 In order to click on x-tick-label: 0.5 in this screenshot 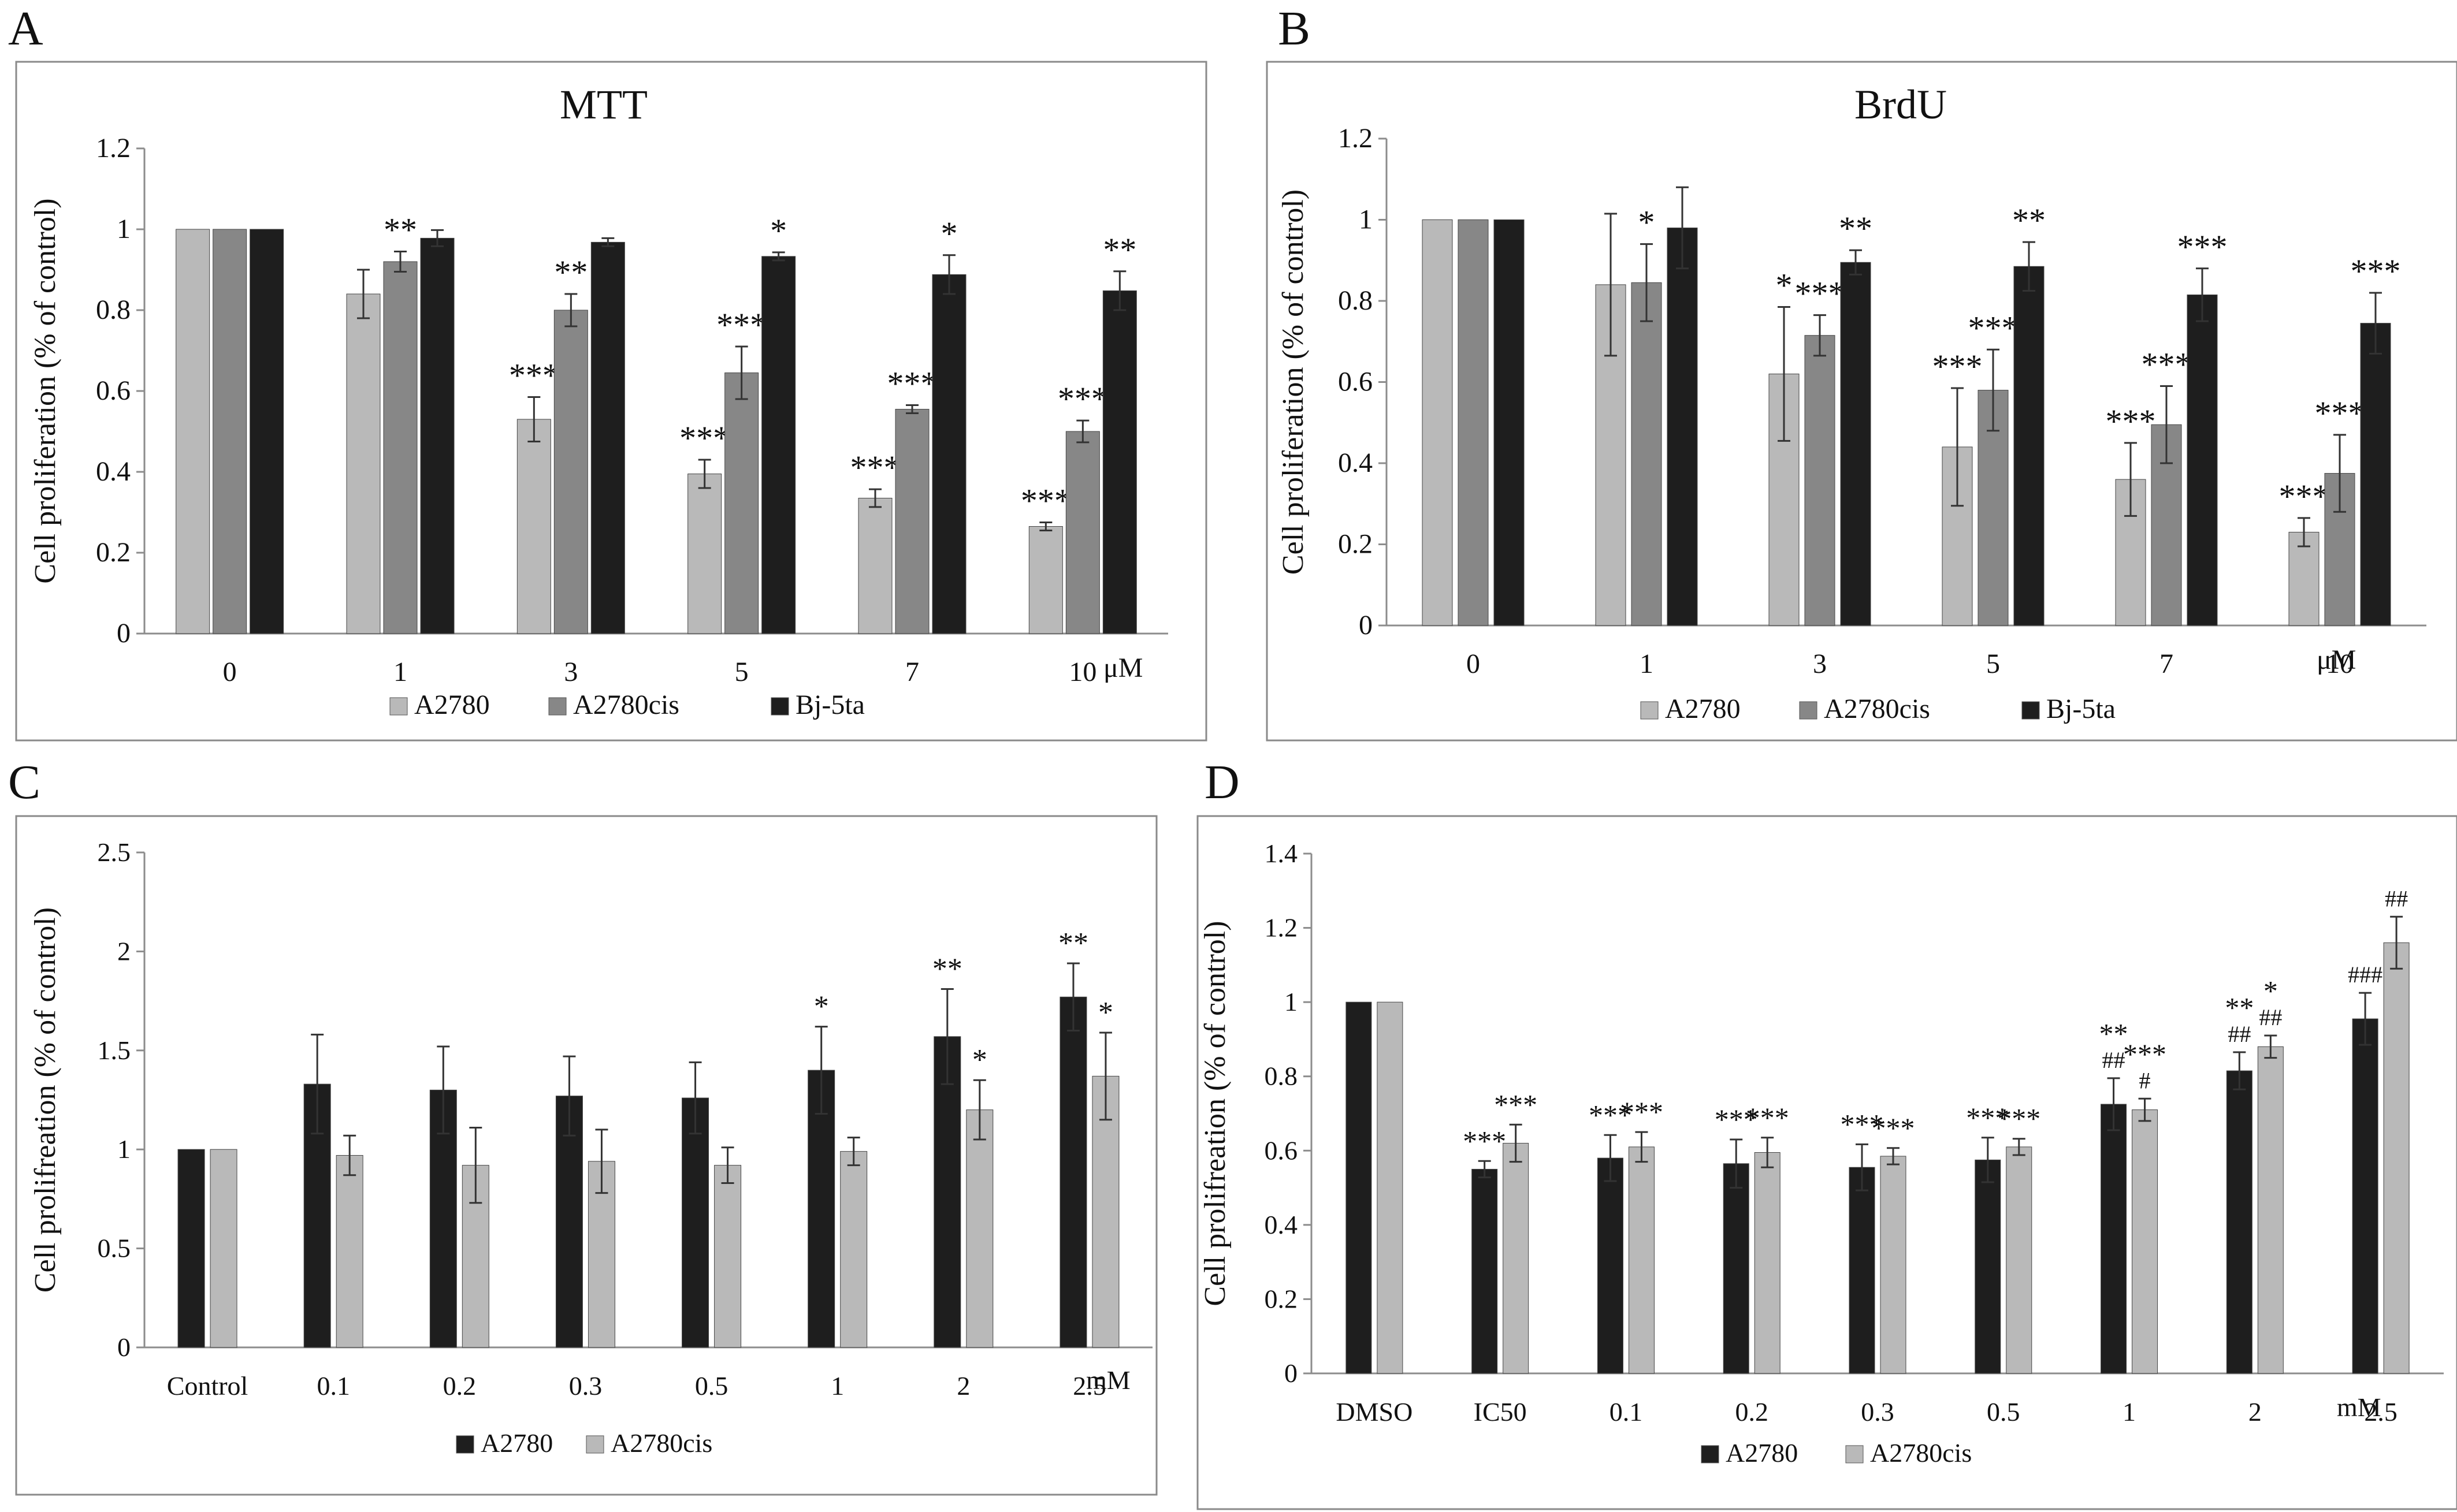, I will do `click(711, 1386)`.